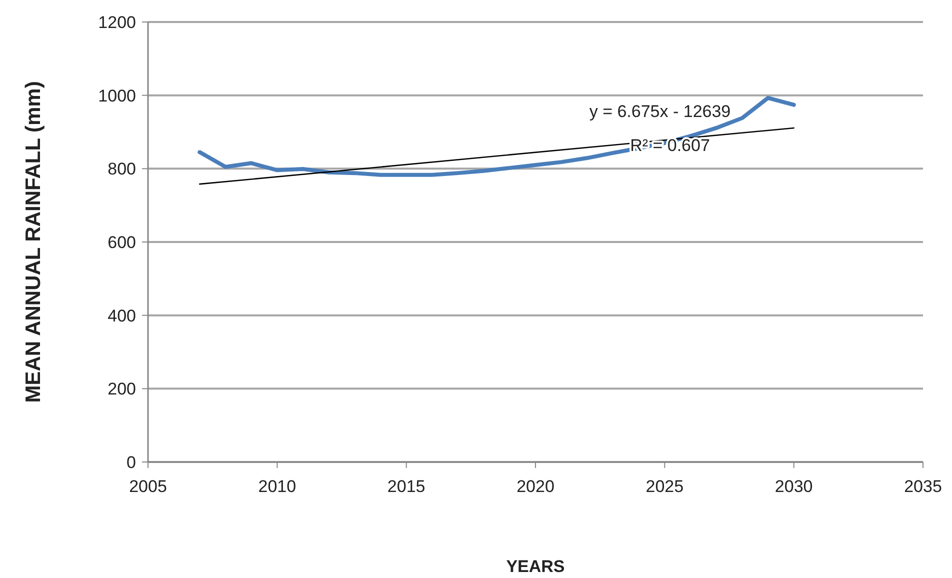  What do you see at coordinates (117, 96) in the screenshot?
I see `y-tick-label: 1000` at bounding box center [117, 96].